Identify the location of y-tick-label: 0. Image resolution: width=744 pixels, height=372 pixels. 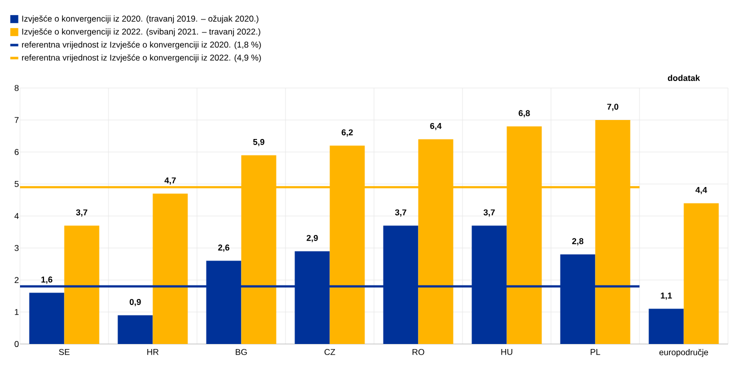
(16, 344).